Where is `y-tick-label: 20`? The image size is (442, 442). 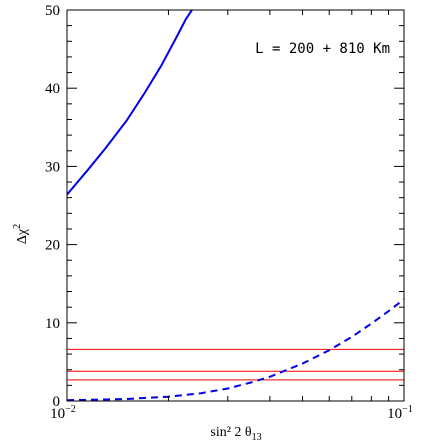
y-tick-label: 20 is located at coordinates (52, 246).